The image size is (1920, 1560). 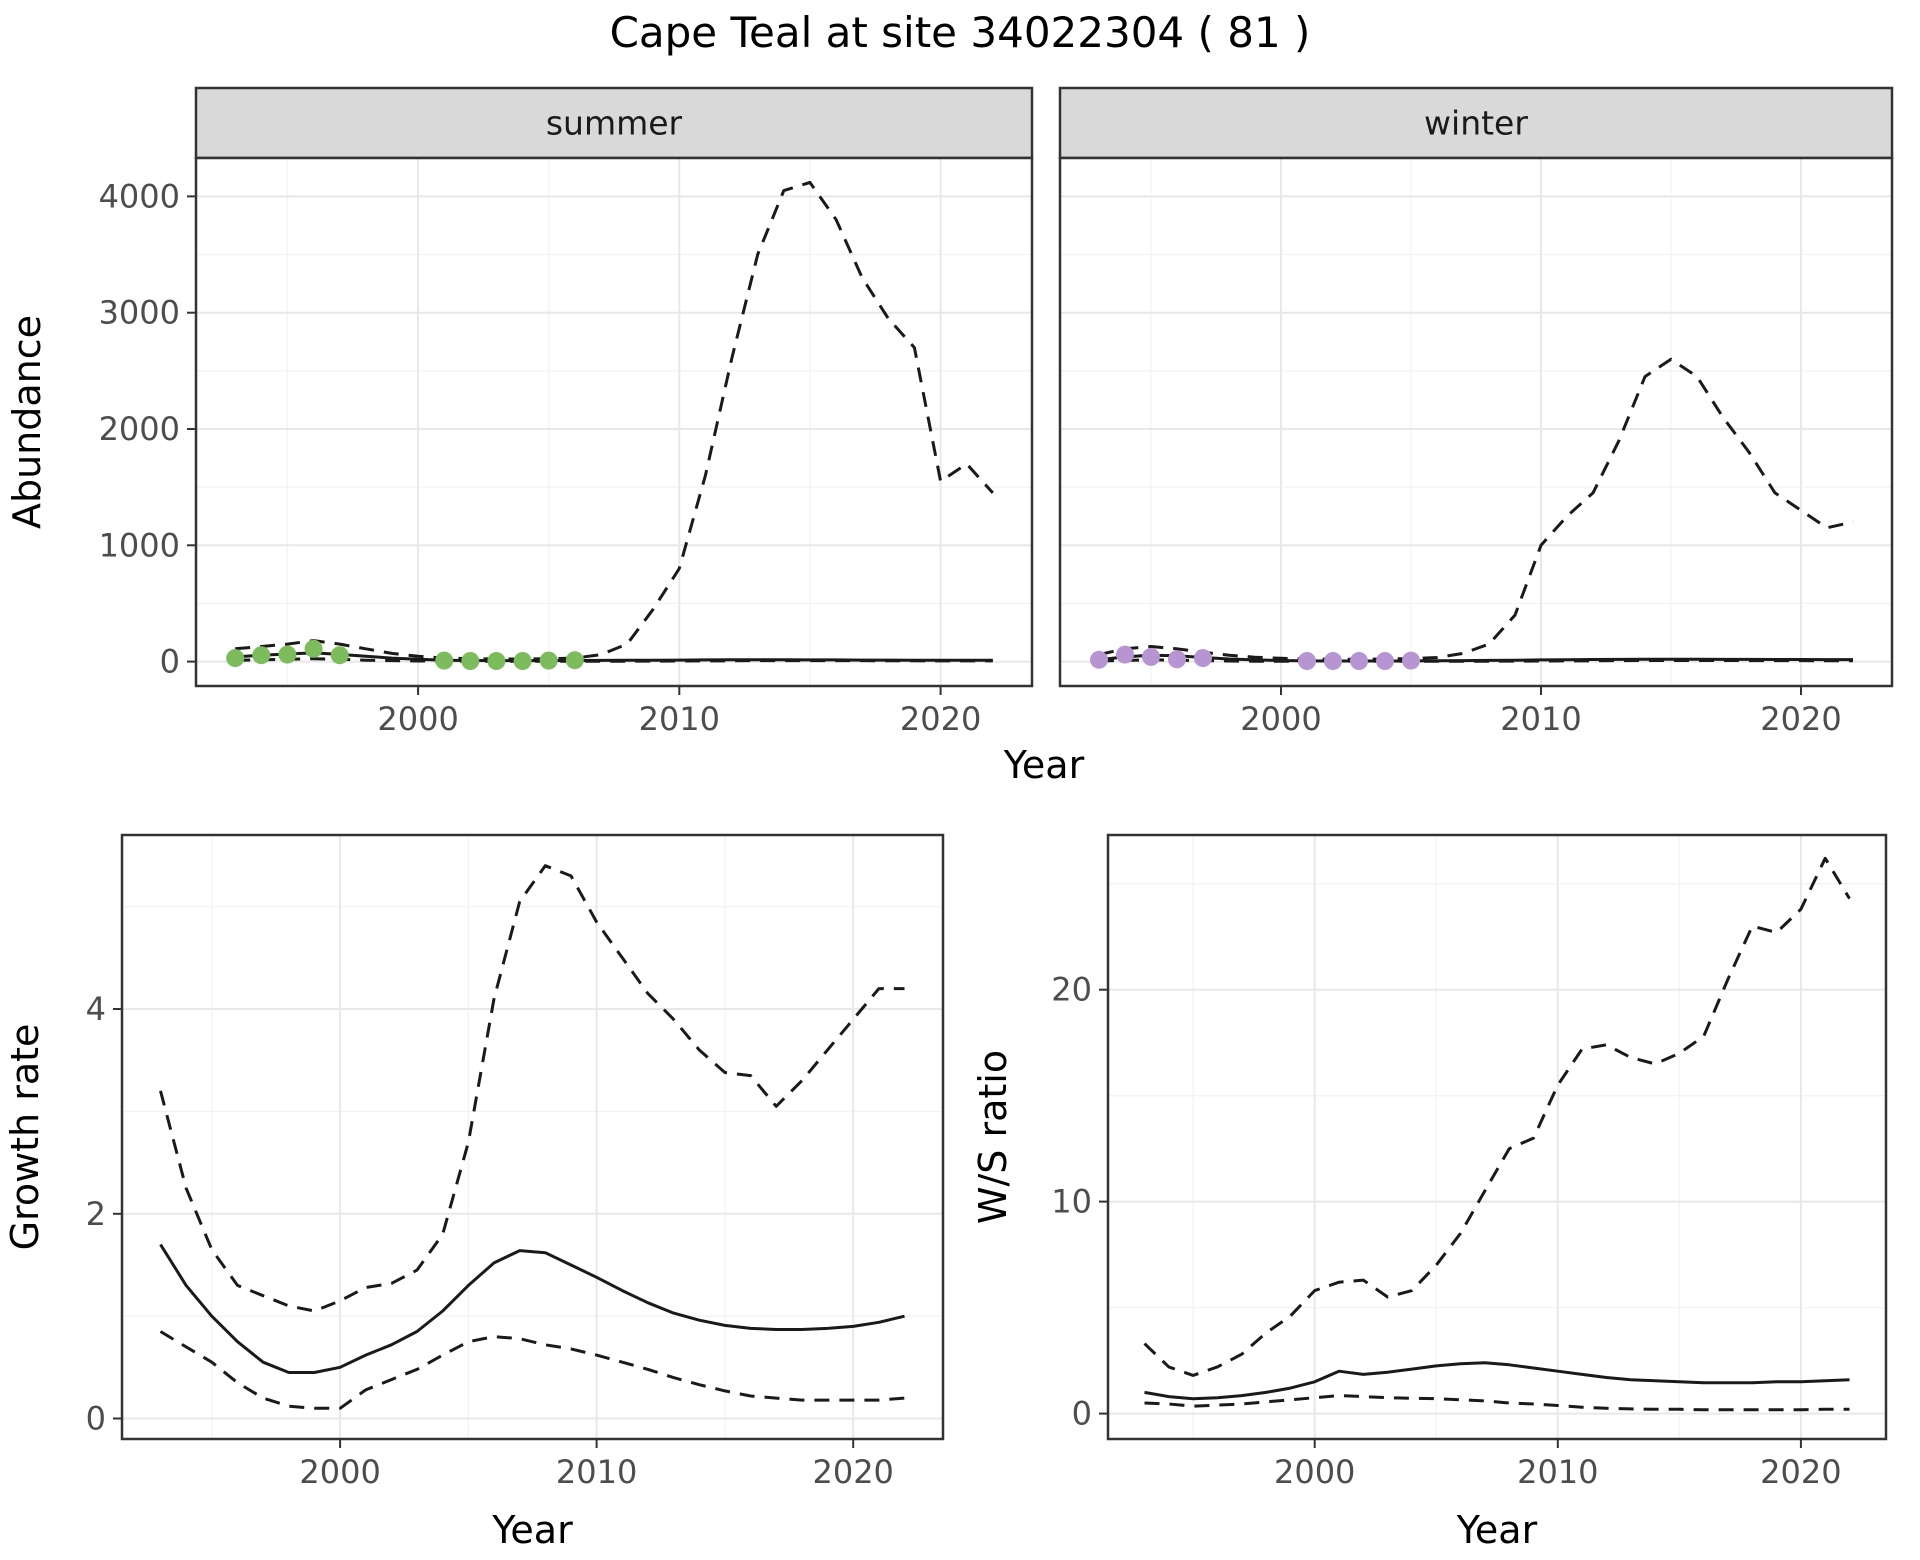 I want to click on y-tick-label: 2000, so click(x=139, y=429).